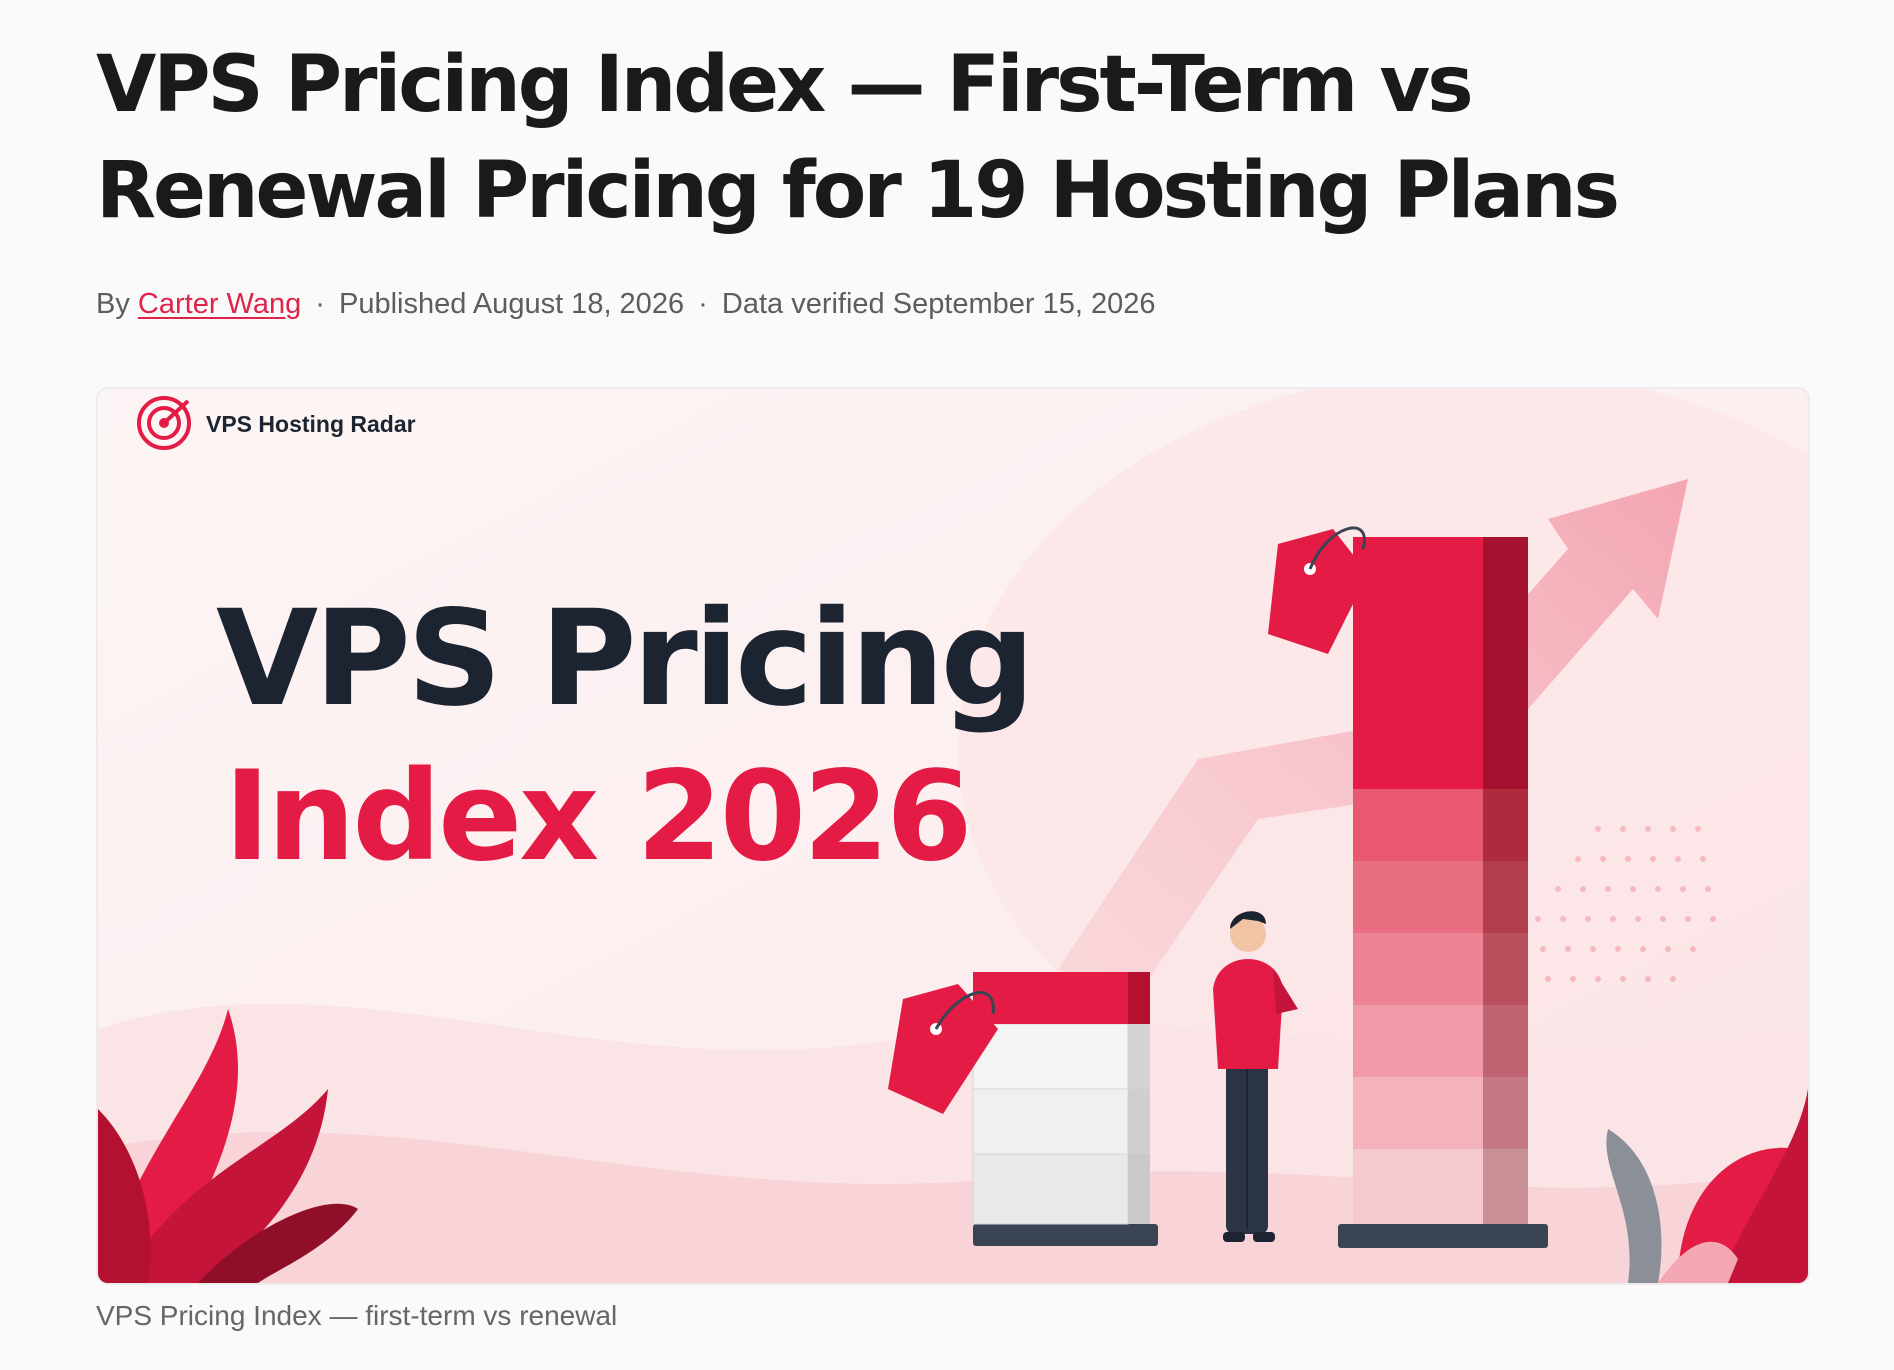  I want to click on brand-logo-icon, so click(164, 423).